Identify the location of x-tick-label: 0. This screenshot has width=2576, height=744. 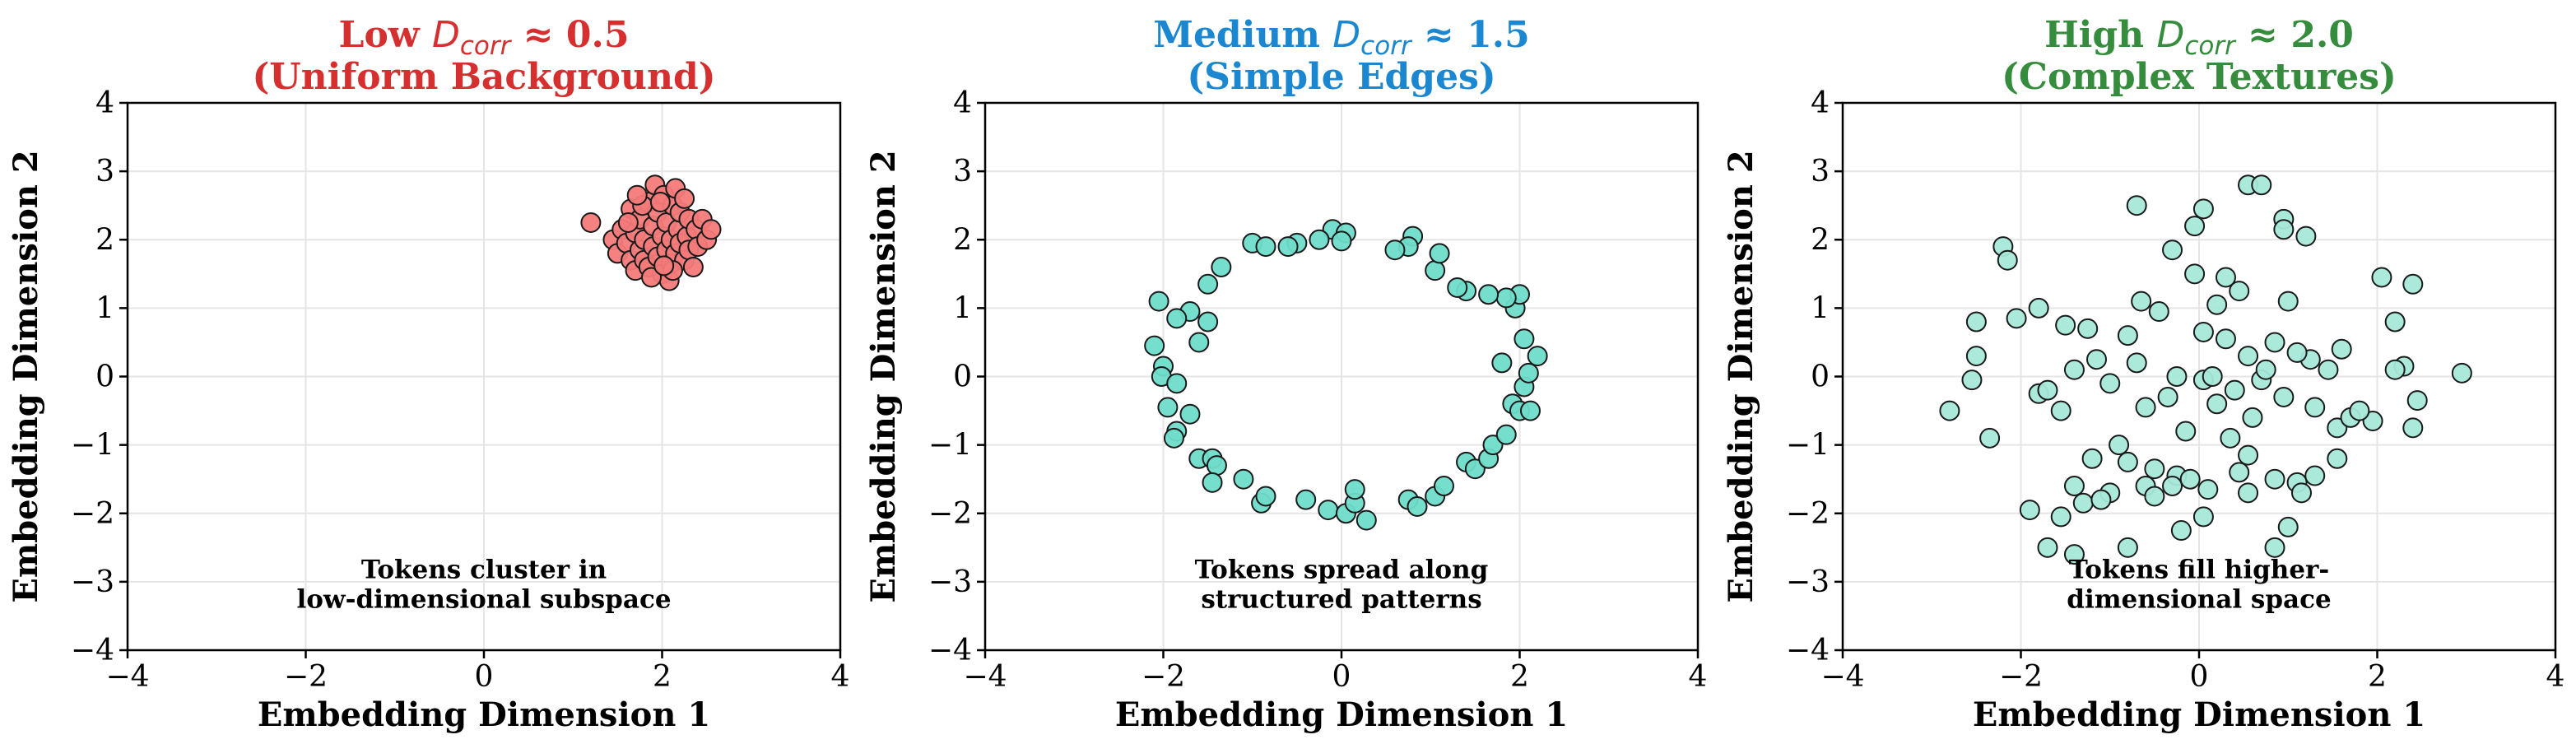
(2199, 677).